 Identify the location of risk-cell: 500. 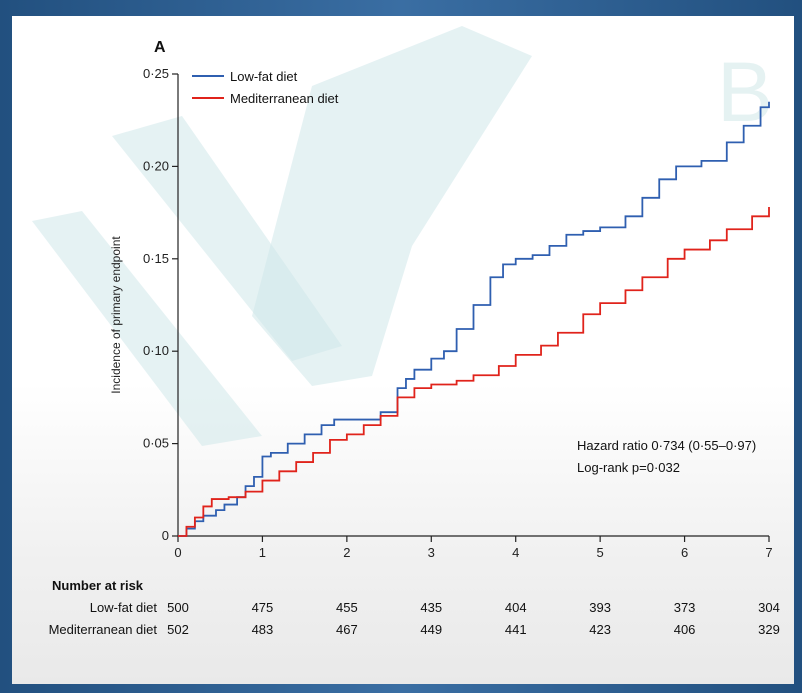
(178, 607).